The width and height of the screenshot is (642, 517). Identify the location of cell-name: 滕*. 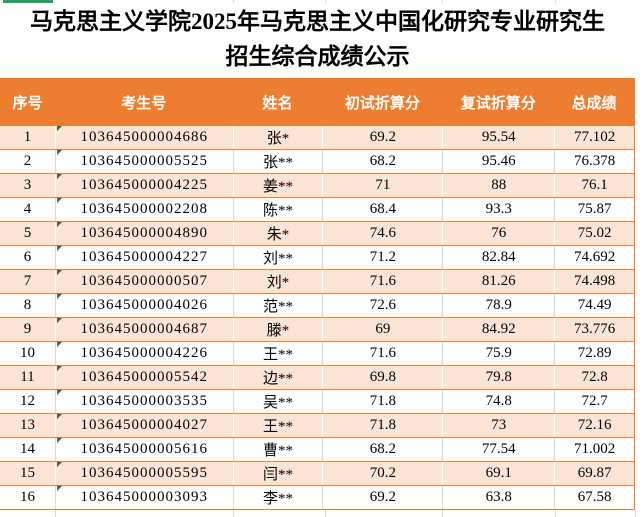
(277, 329).